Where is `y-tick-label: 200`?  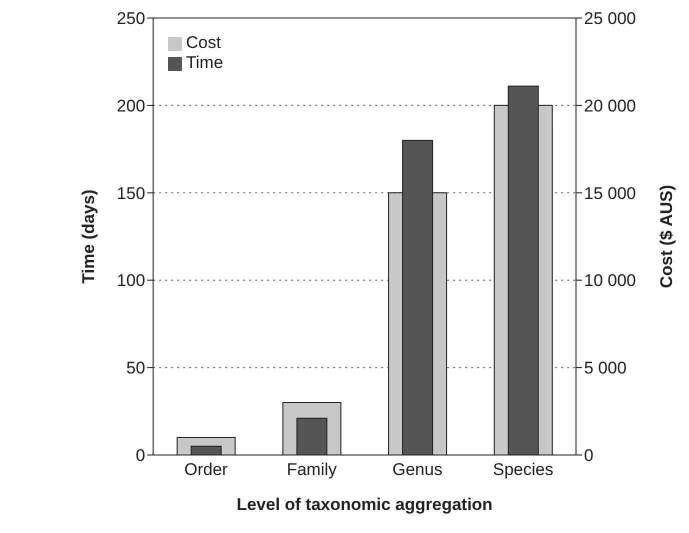 y-tick-label: 200 is located at coordinates (131, 106).